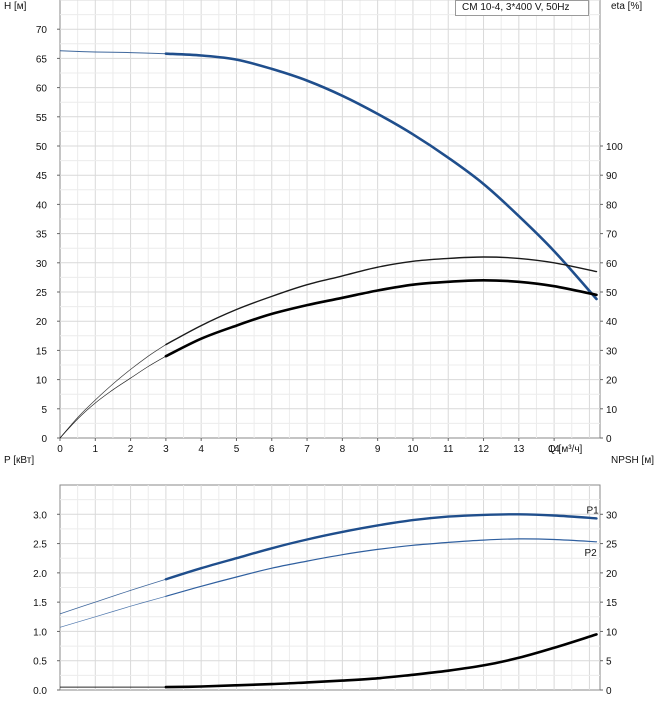 The height and width of the screenshot is (705, 658). Describe the element at coordinates (609, 691) in the screenshot. I see `npsh-tick-label: 0` at that location.